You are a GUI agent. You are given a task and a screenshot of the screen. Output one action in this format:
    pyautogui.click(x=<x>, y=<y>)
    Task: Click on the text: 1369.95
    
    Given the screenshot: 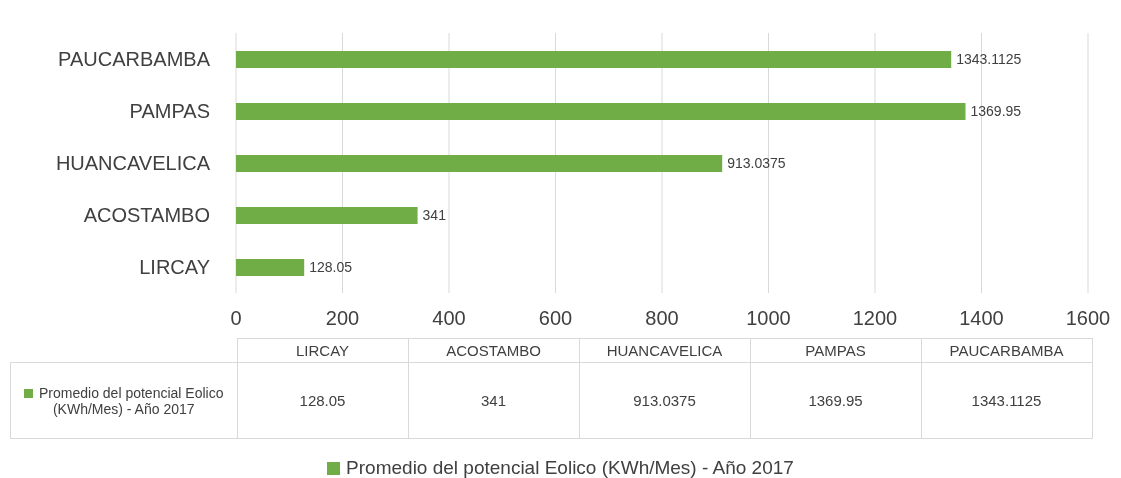 What is the action you would take?
    pyautogui.click(x=835, y=400)
    